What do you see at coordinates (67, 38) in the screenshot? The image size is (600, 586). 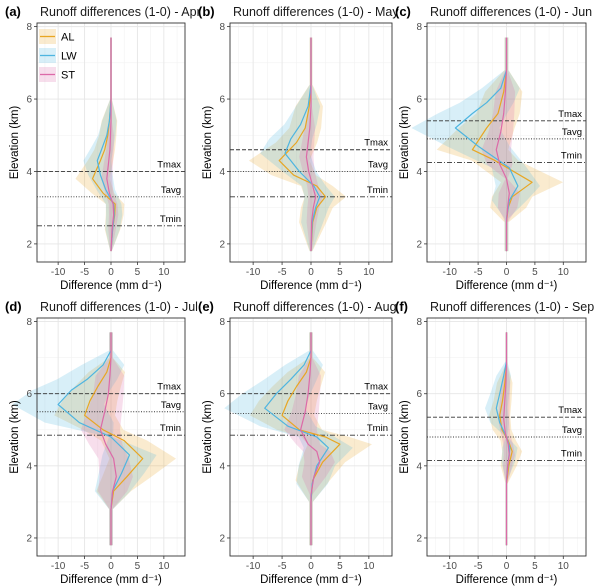 I see `legend-label-AL: AL` at bounding box center [67, 38].